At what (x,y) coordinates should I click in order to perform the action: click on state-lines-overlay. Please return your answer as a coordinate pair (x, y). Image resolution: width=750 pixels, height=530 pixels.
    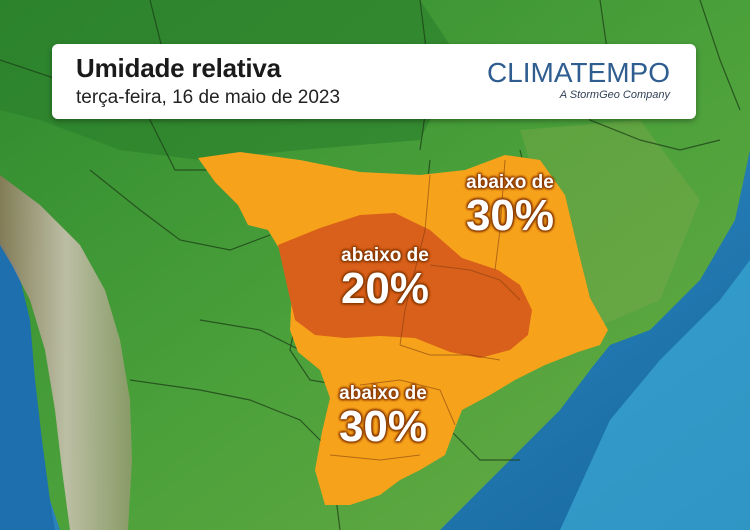
    Looking at the image, I should click on (425, 310).